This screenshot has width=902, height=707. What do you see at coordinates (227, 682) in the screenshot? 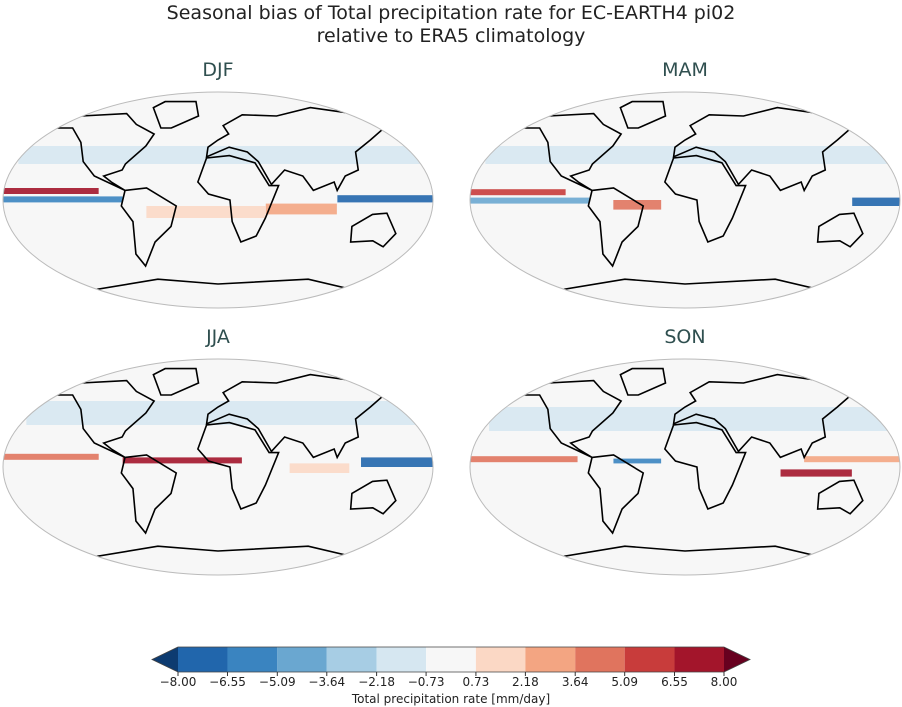
I see `tick-label: −6.55` at bounding box center [227, 682].